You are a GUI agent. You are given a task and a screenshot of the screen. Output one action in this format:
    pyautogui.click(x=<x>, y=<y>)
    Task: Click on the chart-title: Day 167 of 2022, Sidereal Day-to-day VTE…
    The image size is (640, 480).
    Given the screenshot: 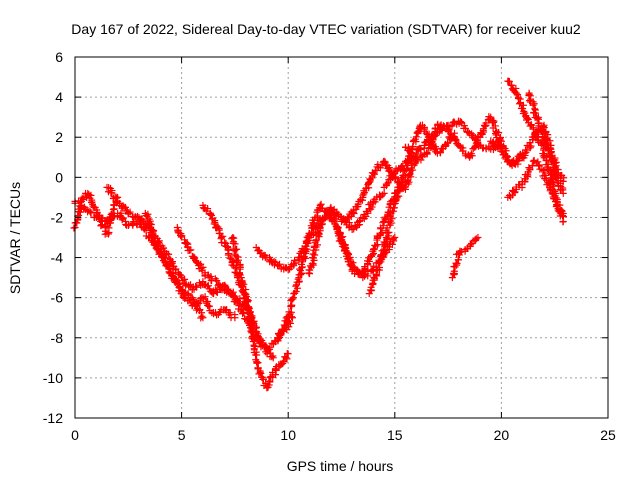 What is the action you would take?
    pyautogui.click(x=326, y=29)
    